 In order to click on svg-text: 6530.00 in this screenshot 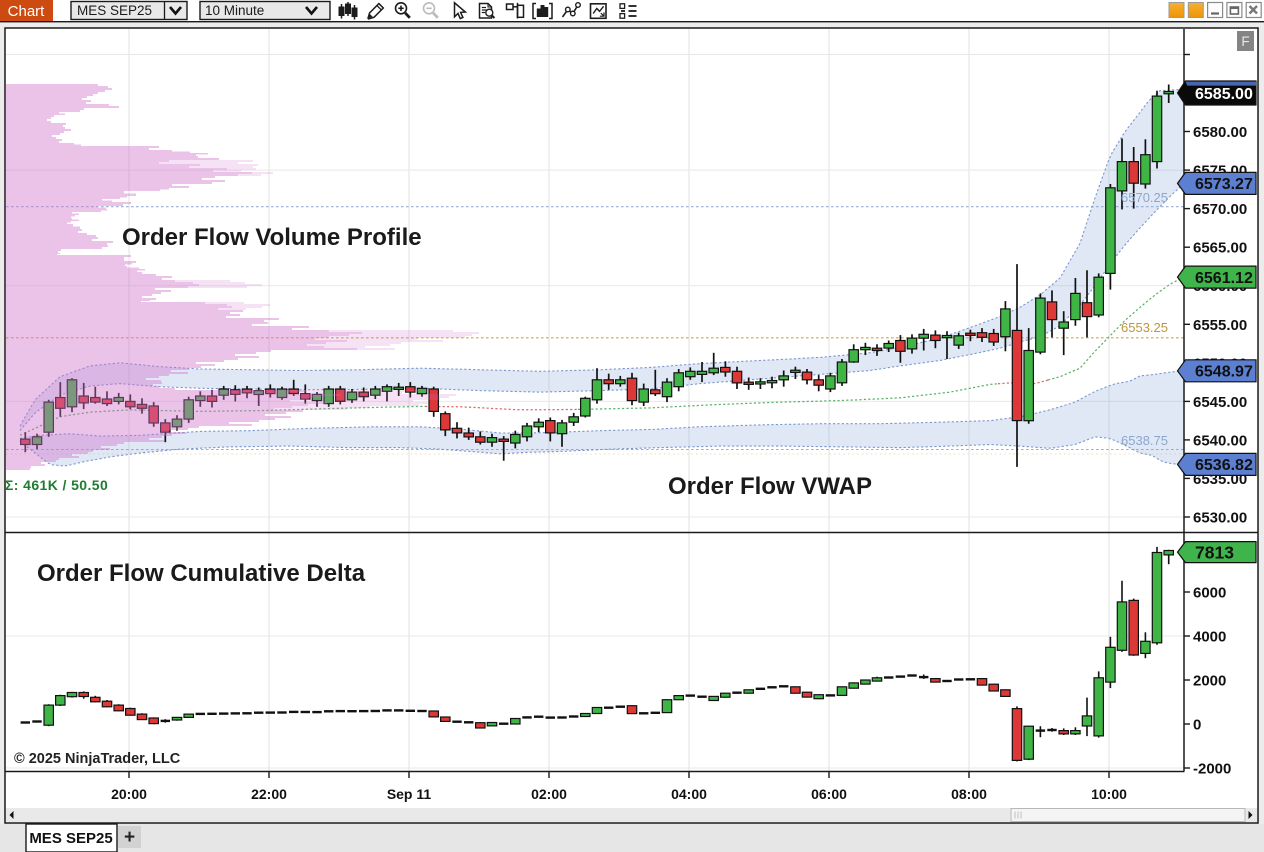, I will do `click(1220, 518)`.